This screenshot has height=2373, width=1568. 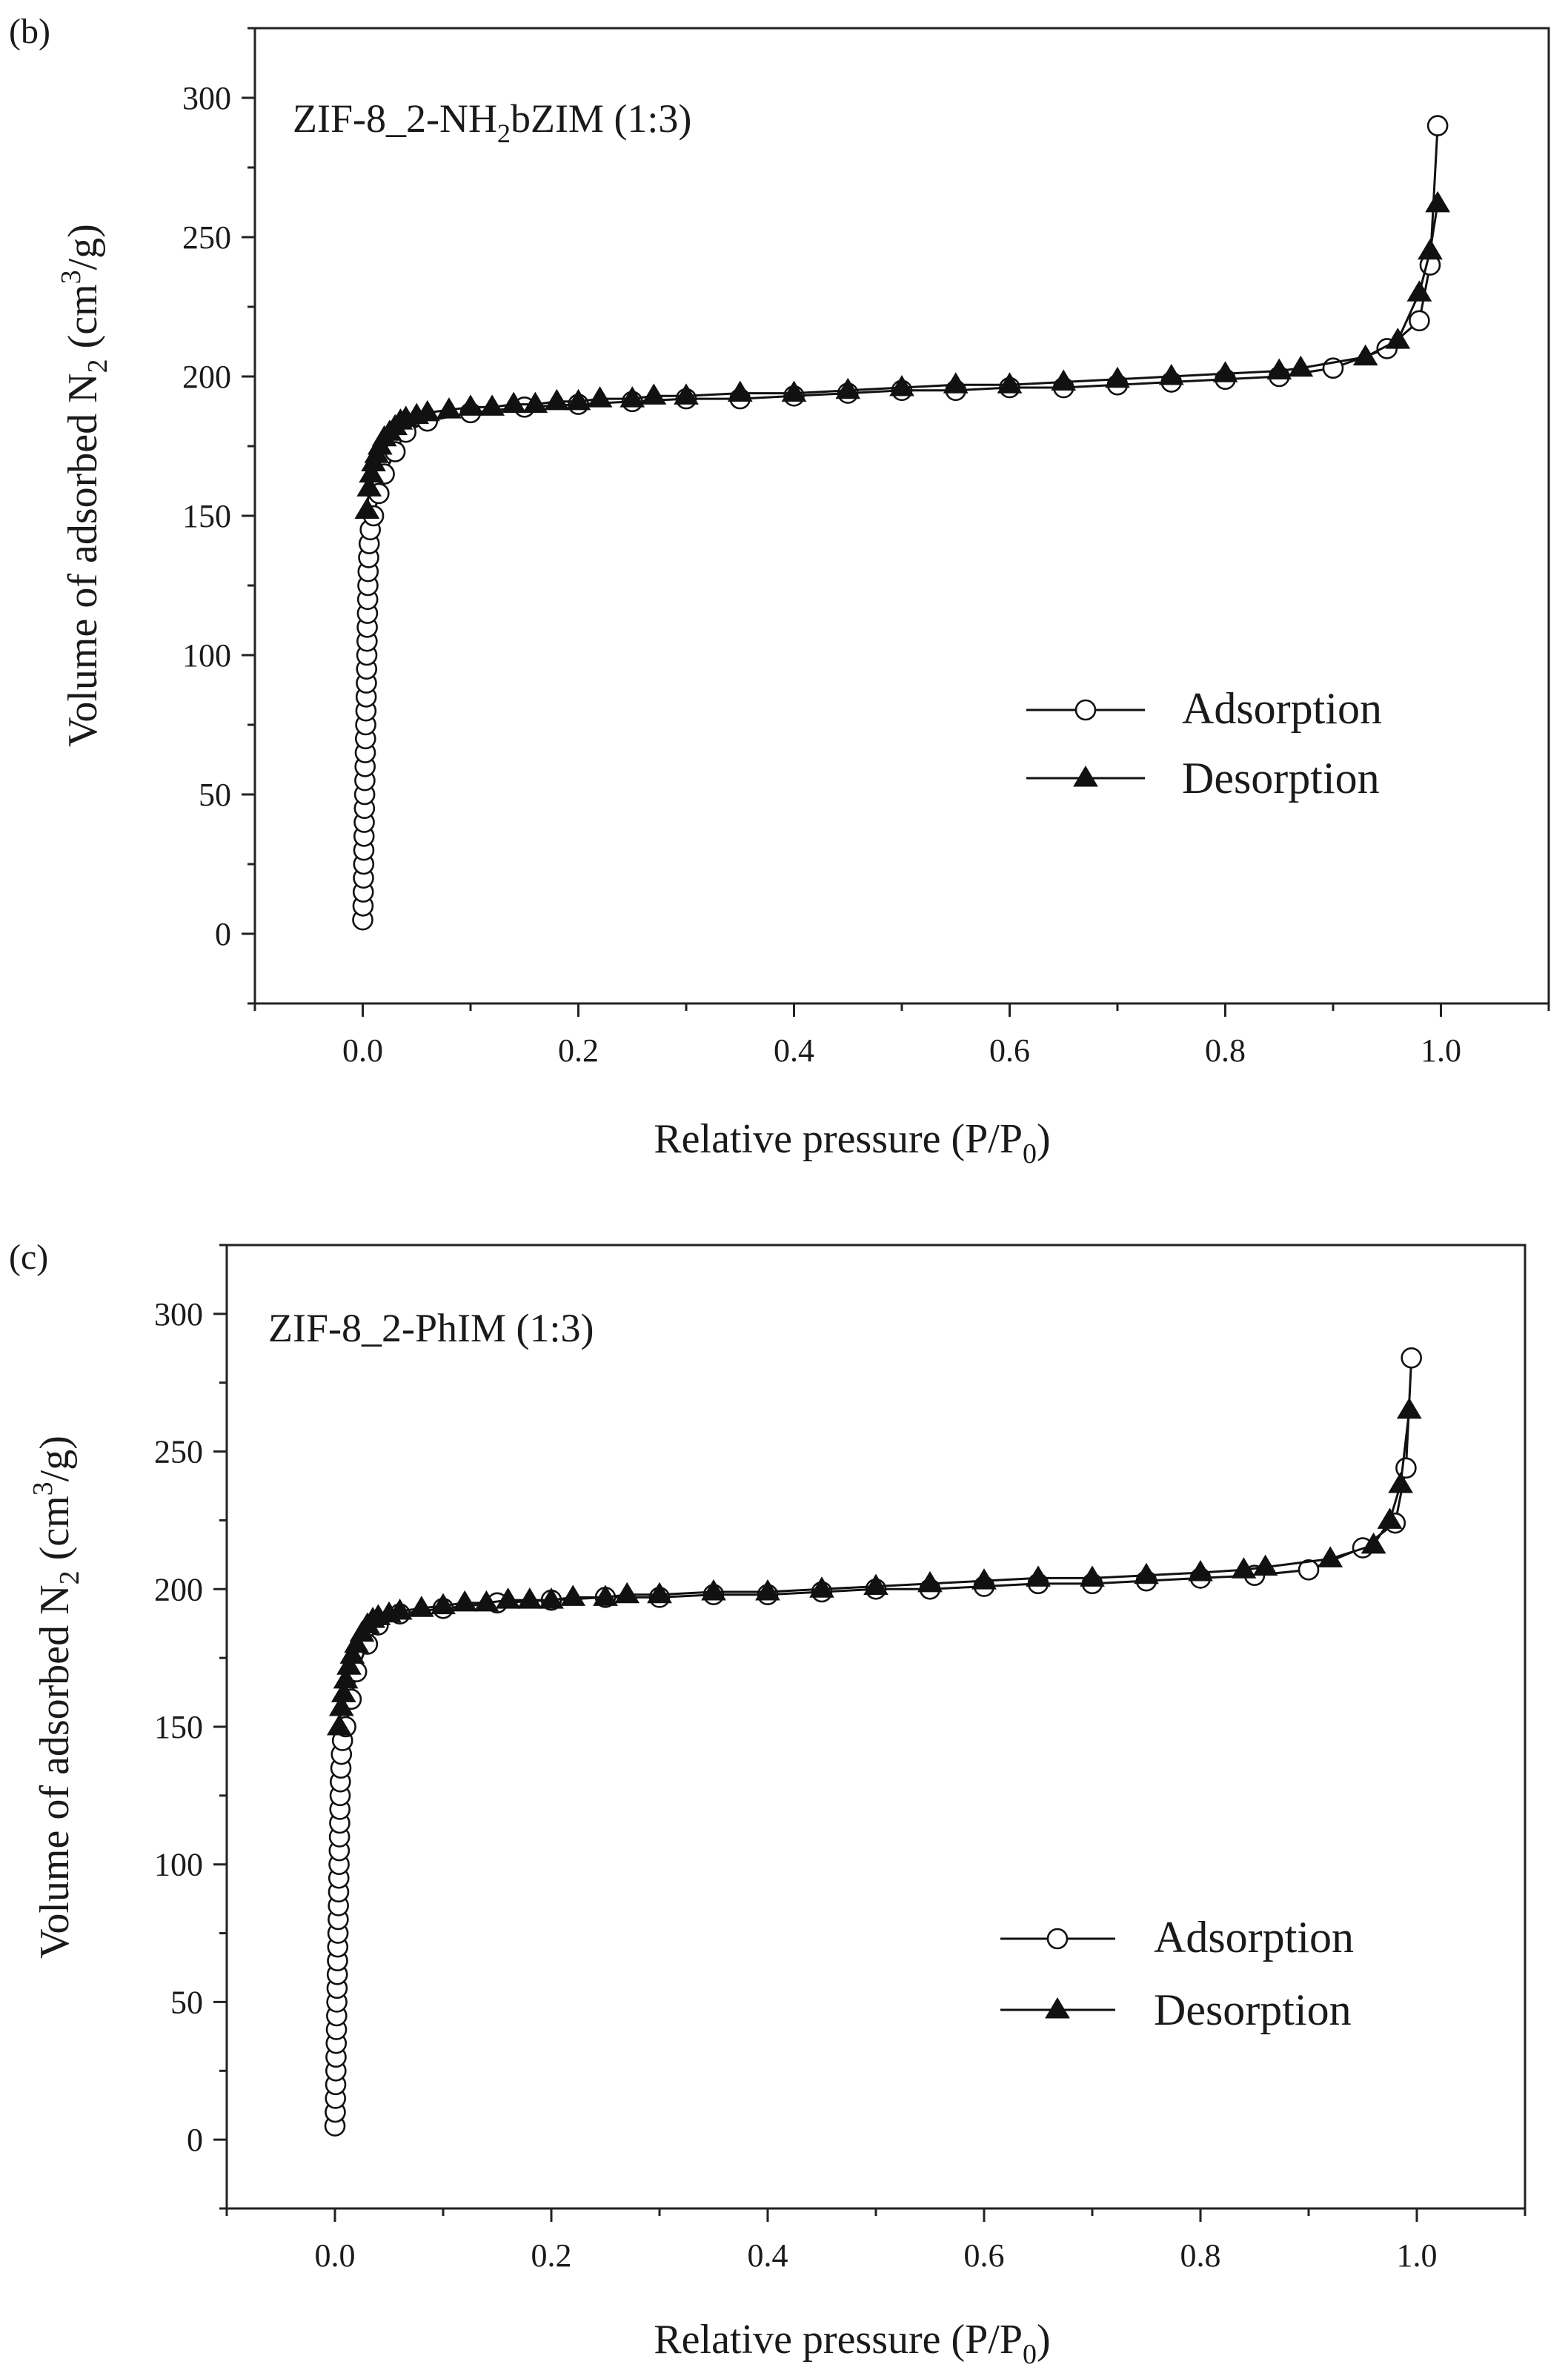 I want to click on legend-label-adsorption-c: Adsorption, so click(x=1254, y=1937).